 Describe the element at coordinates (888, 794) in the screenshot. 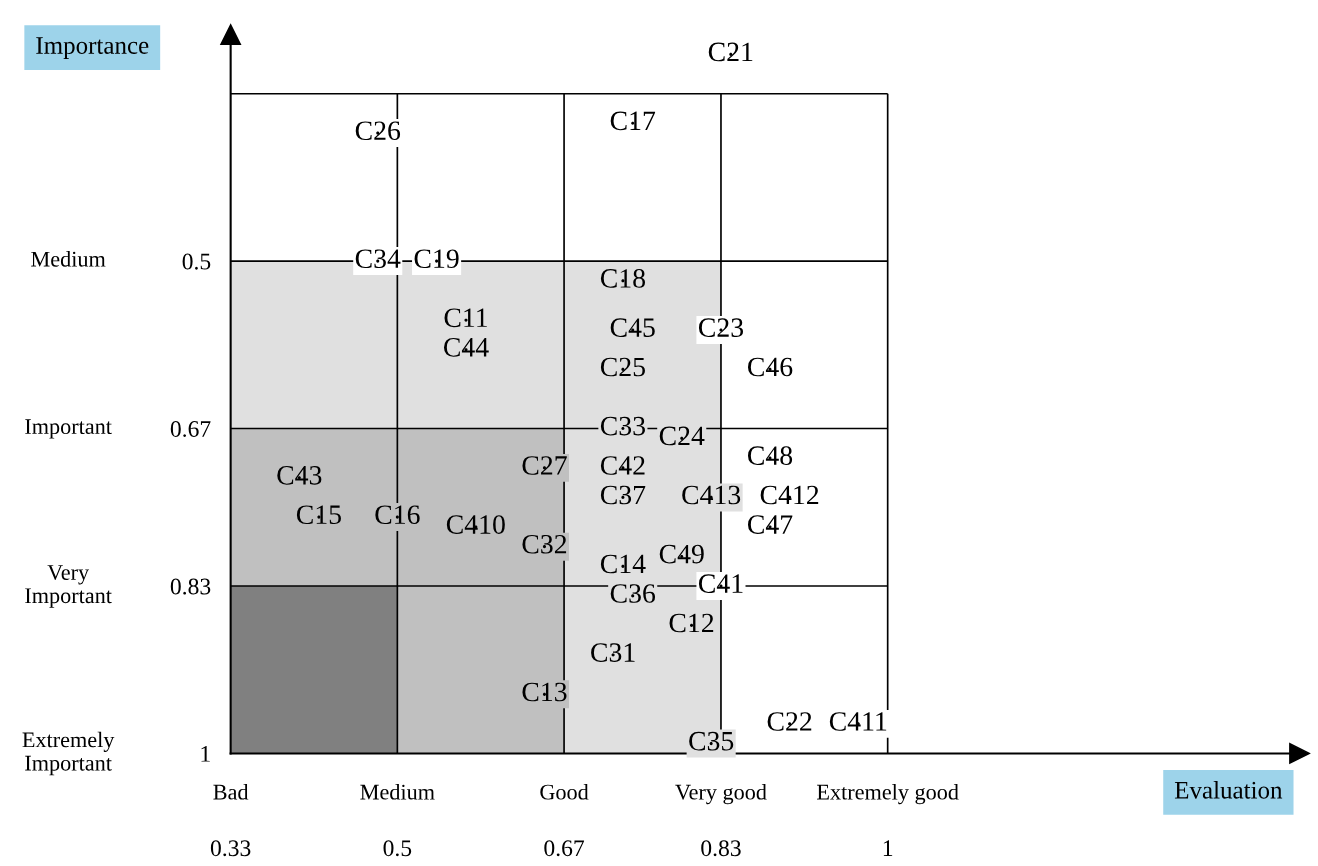

I see `text: Extremely good` at that location.